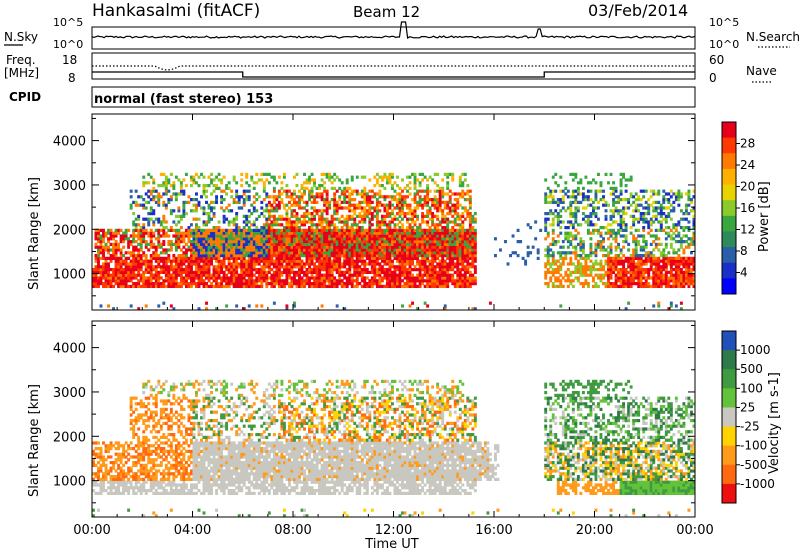 The width and height of the screenshot is (800, 554). I want to click on freq-tick-top: 18, so click(69, 60).